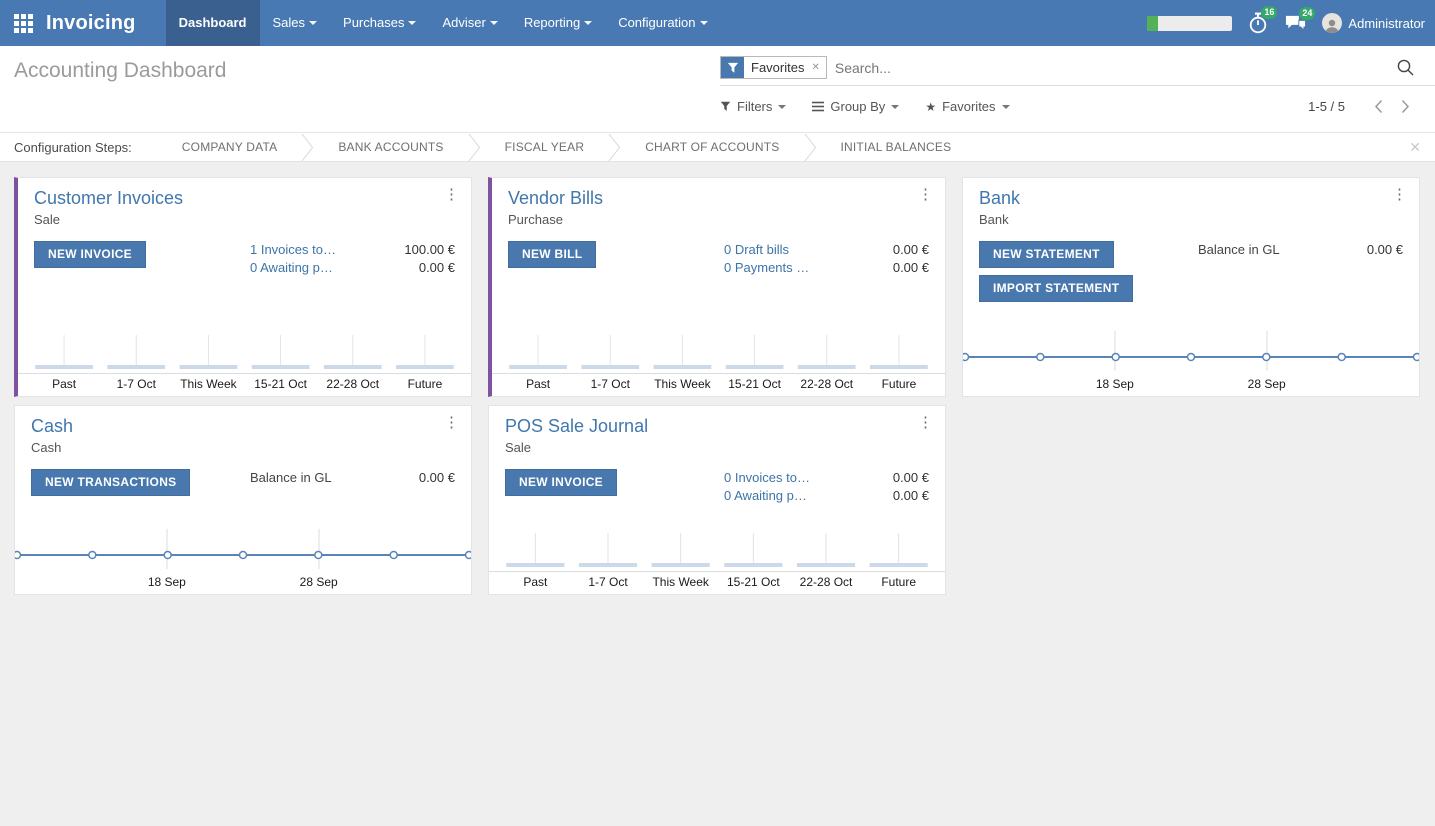 This screenshot has width=1435, height=826. I want to click on config-step-company-data: COMPANY DATA, so click(229, 147).